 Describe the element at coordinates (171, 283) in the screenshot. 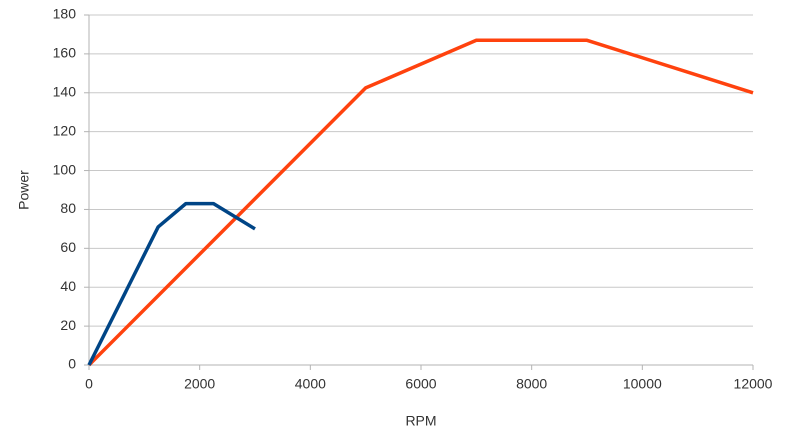

I see `line-series` at that location.